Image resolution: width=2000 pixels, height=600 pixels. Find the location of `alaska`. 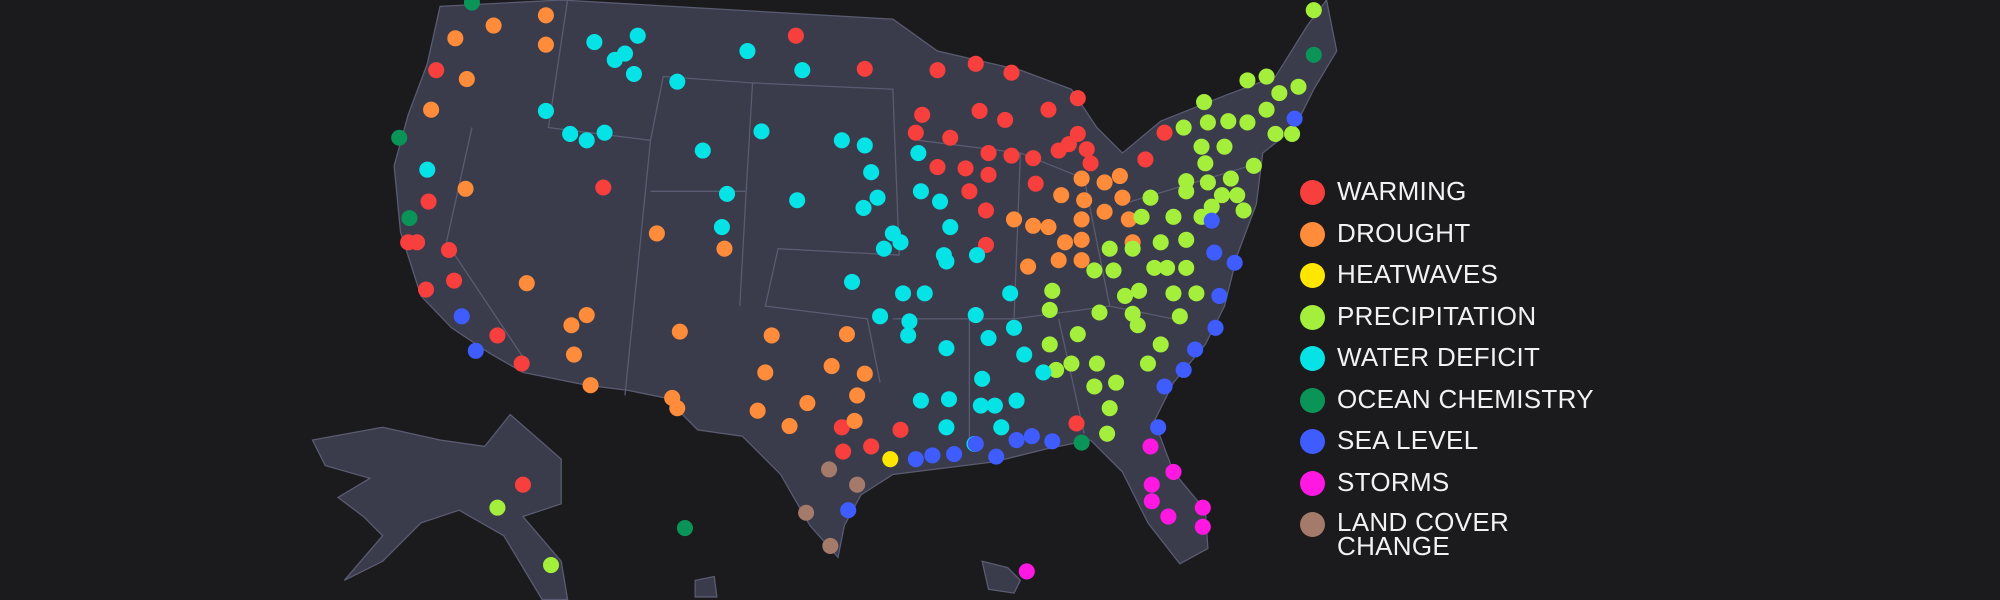

alaska is located at coordinates (440, 506).